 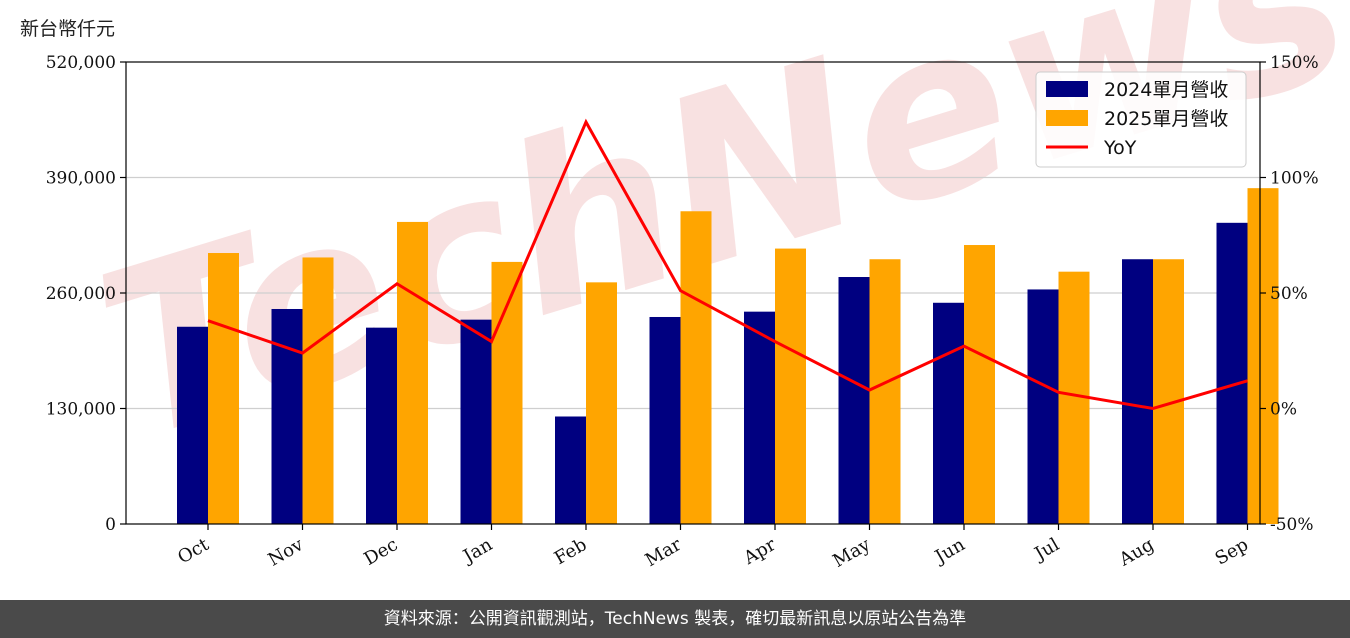 What do you see at coordinates (81, 294) in the screenshot?
I see `y-tick-label: 260,000` at bounding box center [81, 294].